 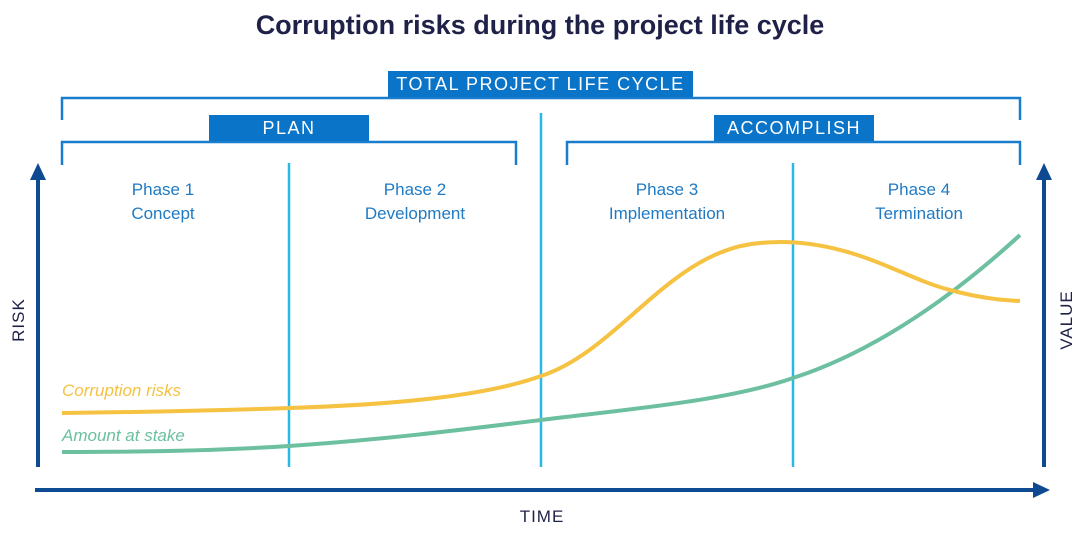 I want to click on total-bracket, so click(x=541, y=108).